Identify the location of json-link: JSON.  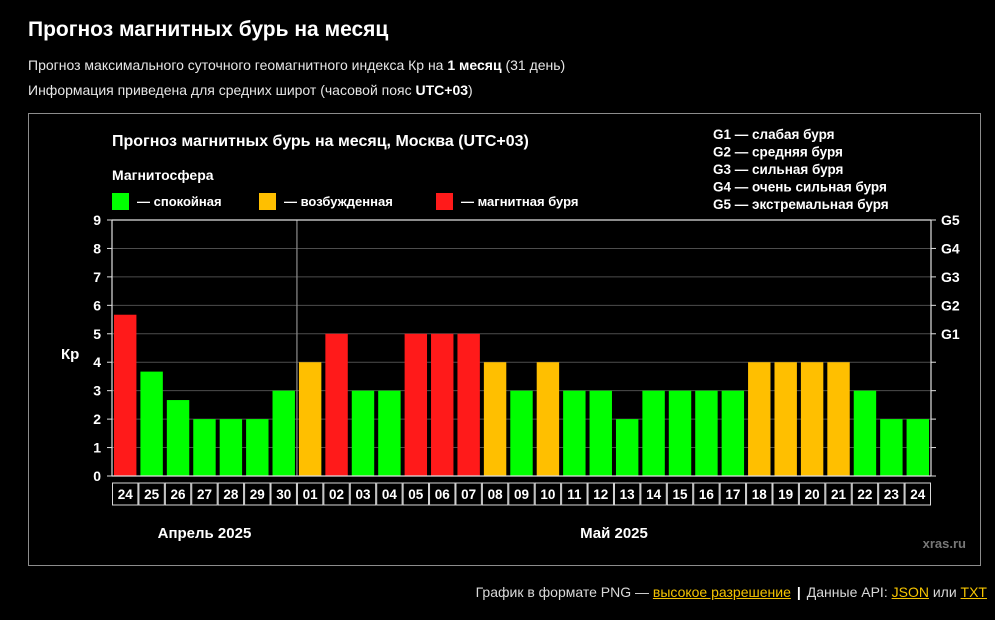
(910, 592).